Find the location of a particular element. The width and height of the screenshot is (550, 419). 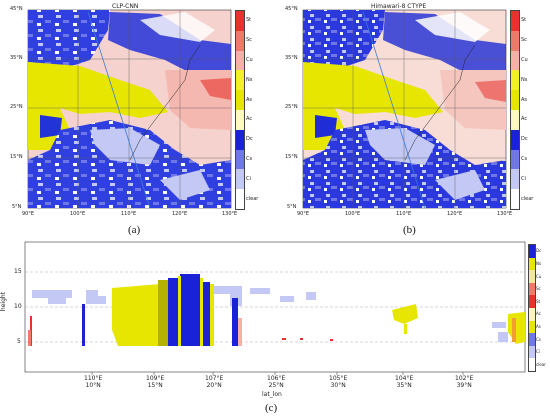

panel-a-xtick: 120°E is located at coordinates (180, 214).